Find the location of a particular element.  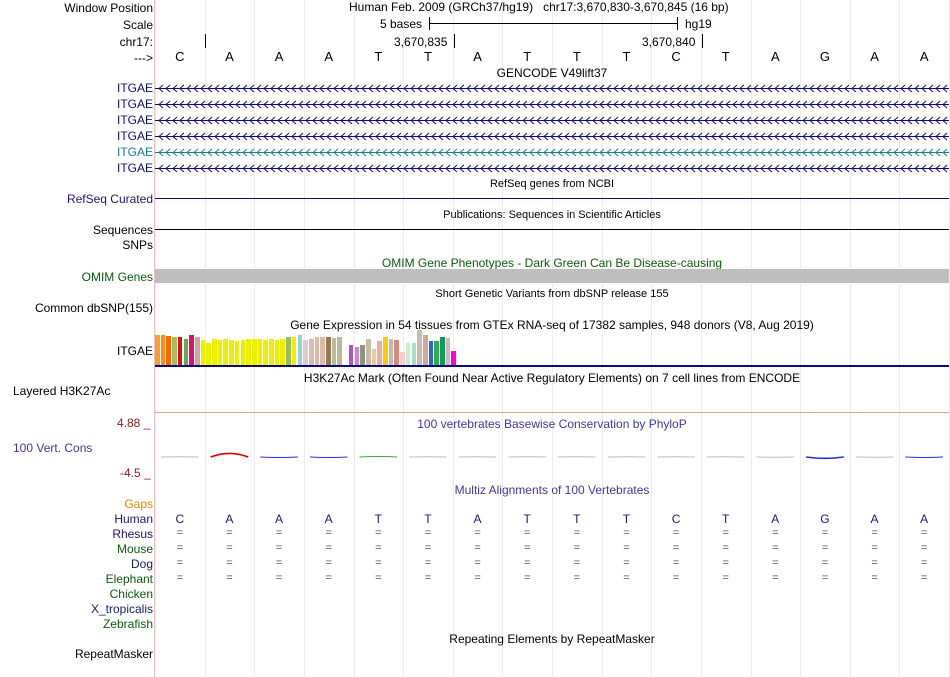

repeatmasker-label: RepeatMasker is located at coordinates (113, 654).